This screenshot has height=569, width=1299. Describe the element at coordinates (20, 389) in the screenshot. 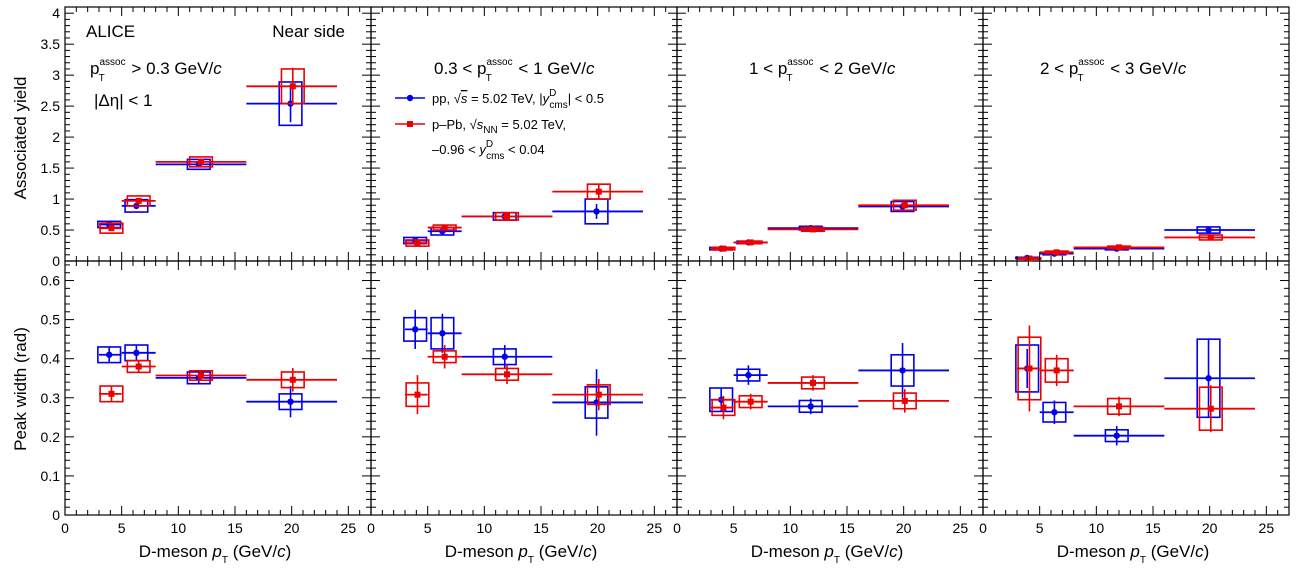

I see `y-axis-title-width: Peak width (rad)` at that location.